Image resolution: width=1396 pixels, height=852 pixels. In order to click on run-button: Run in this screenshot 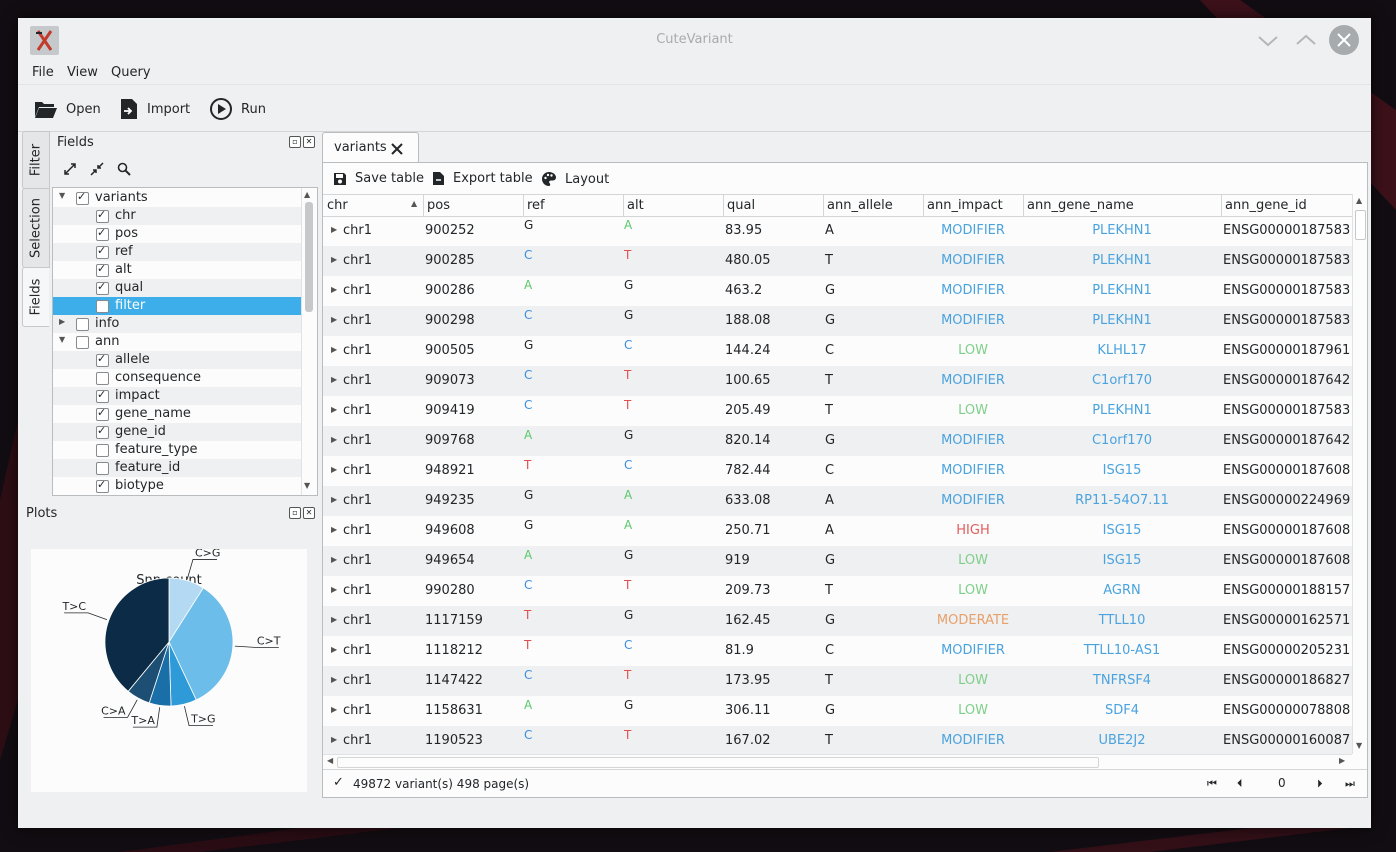, I will do `click(237, 109)`.